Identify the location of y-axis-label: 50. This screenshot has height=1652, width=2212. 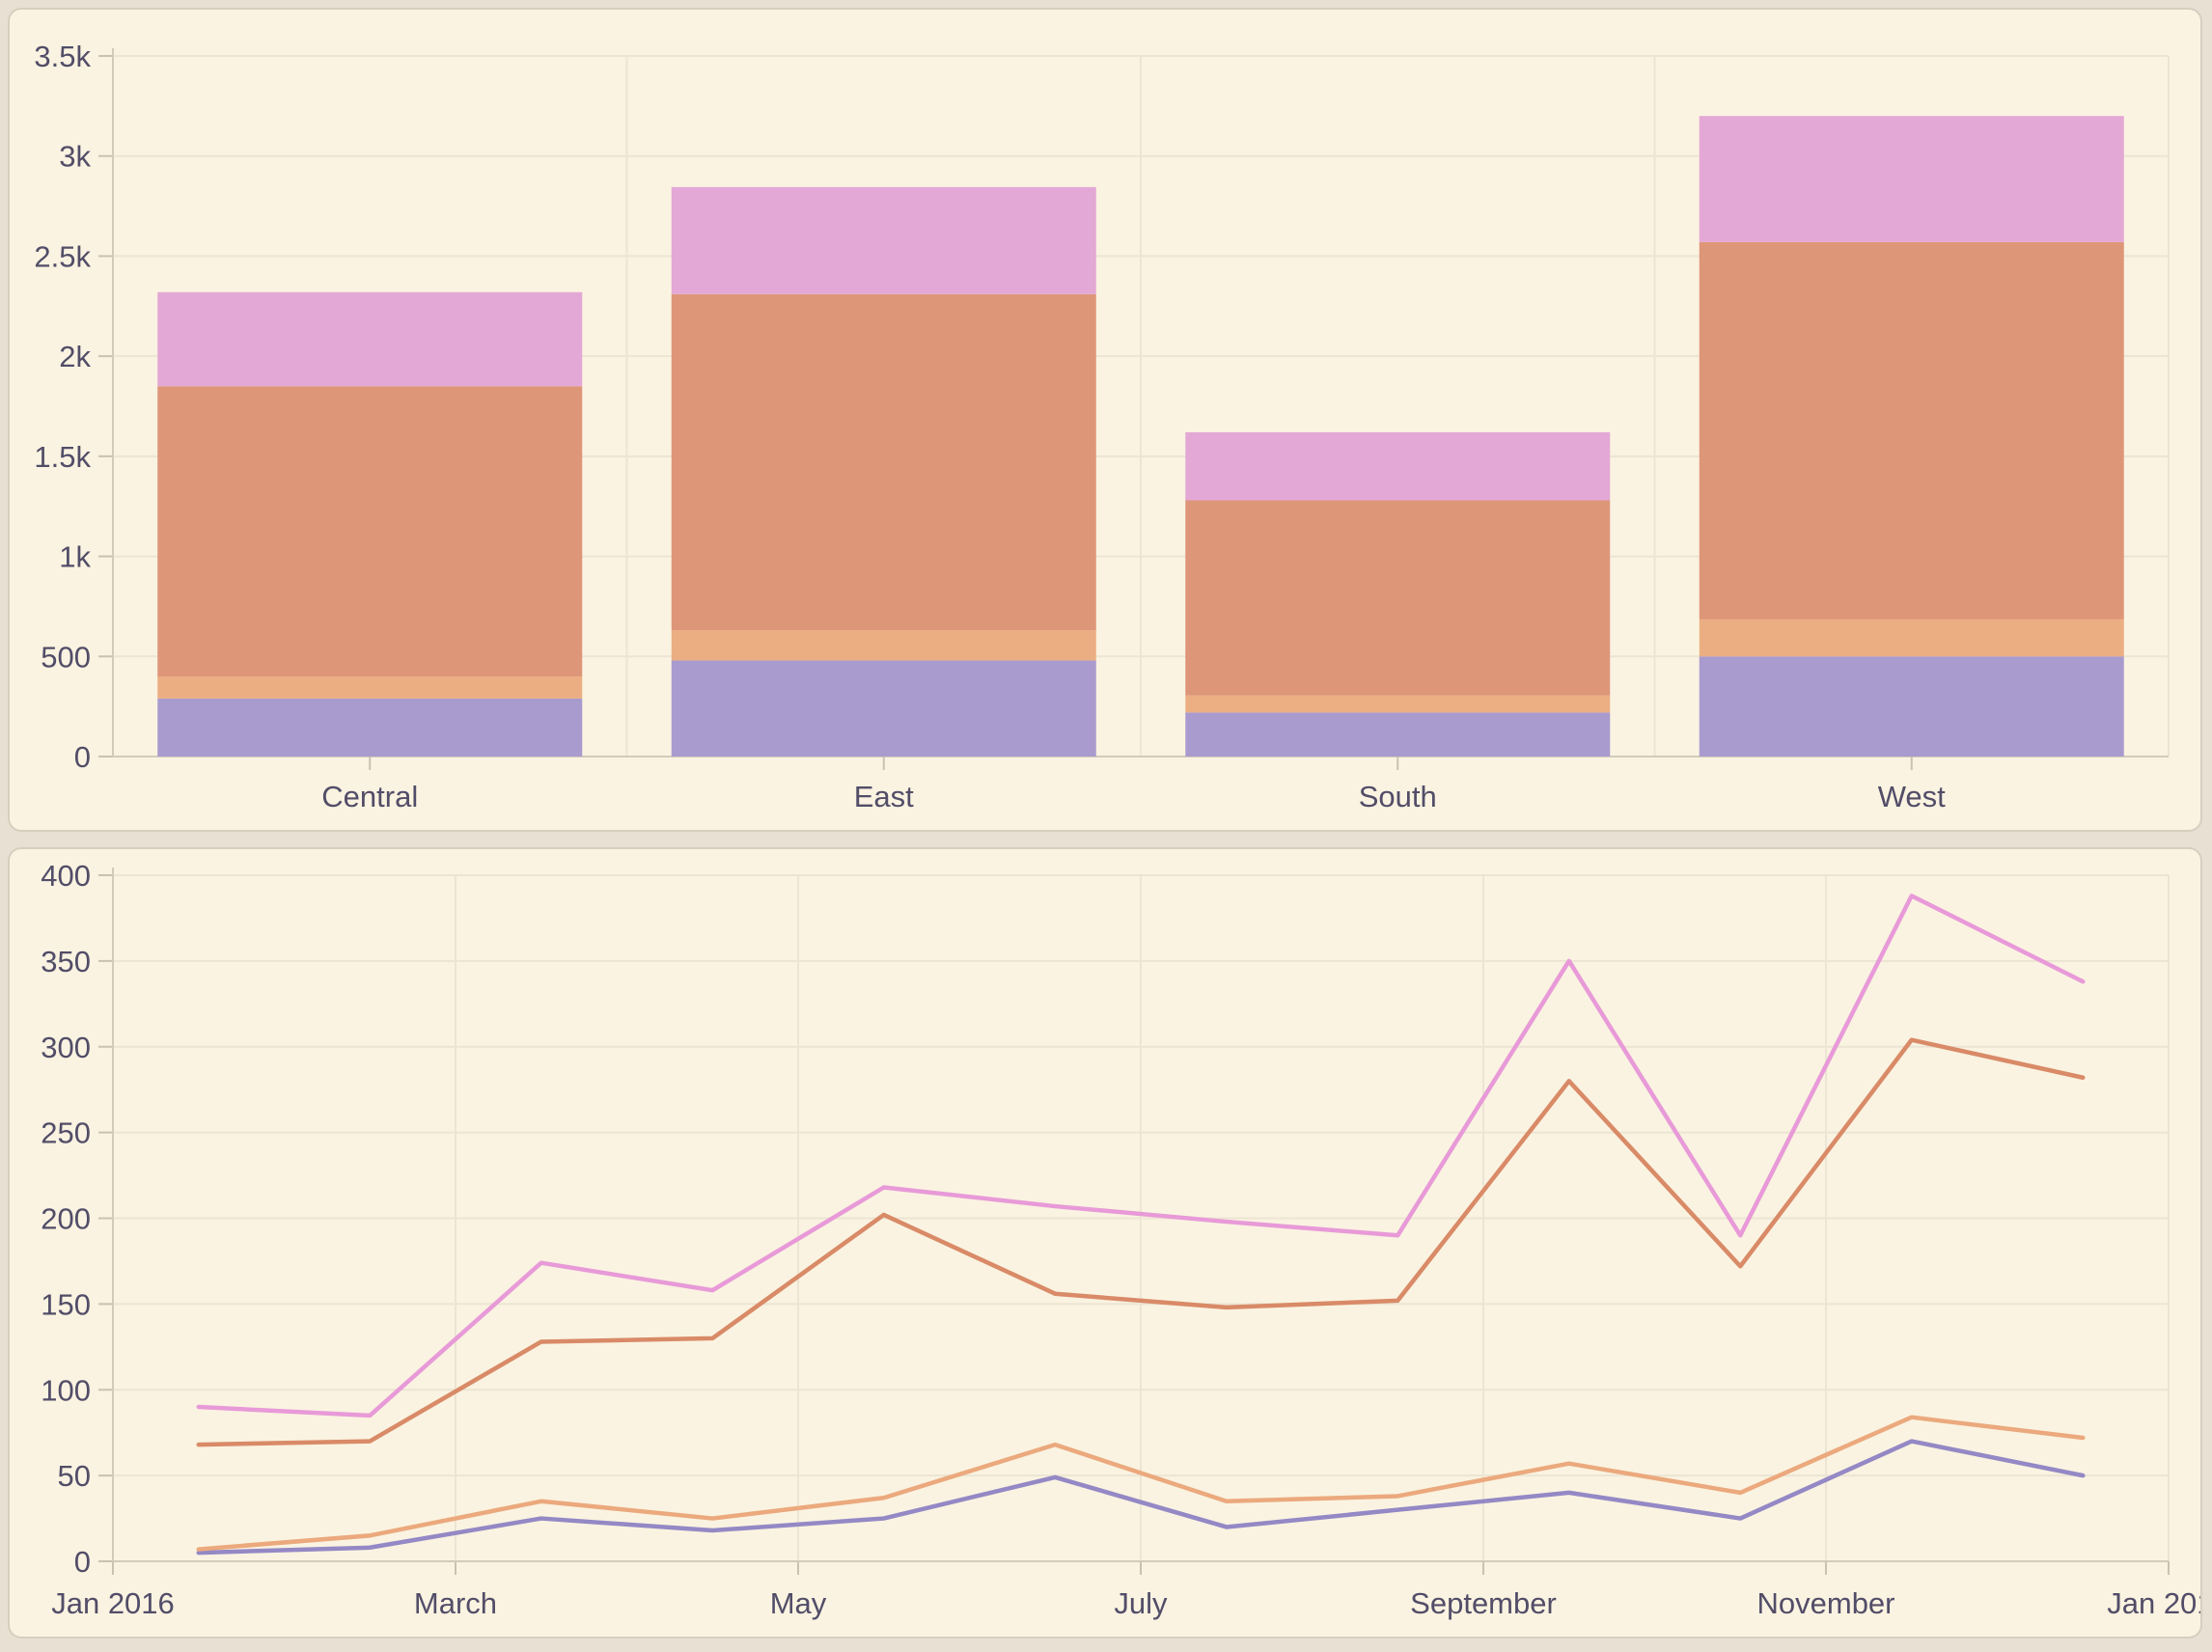
(74, 1476).